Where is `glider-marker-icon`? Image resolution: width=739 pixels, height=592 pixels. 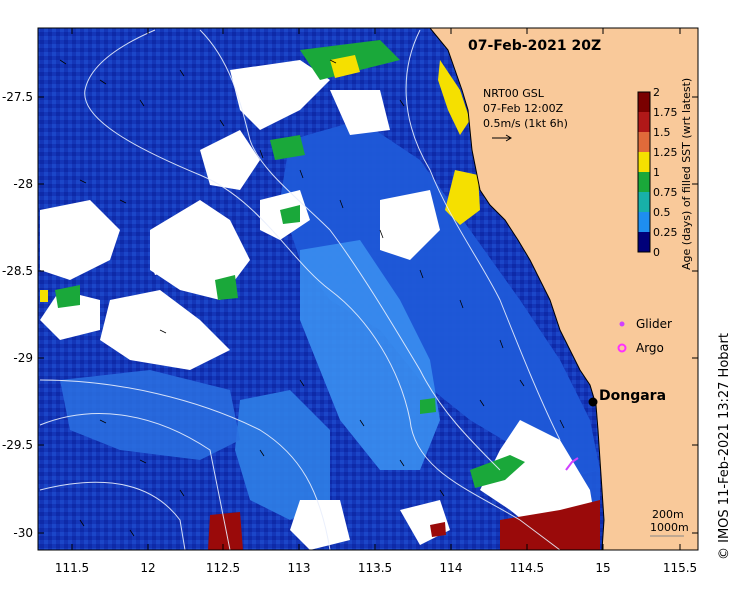 glider-marker-icon is located at coordinates (622, 324).